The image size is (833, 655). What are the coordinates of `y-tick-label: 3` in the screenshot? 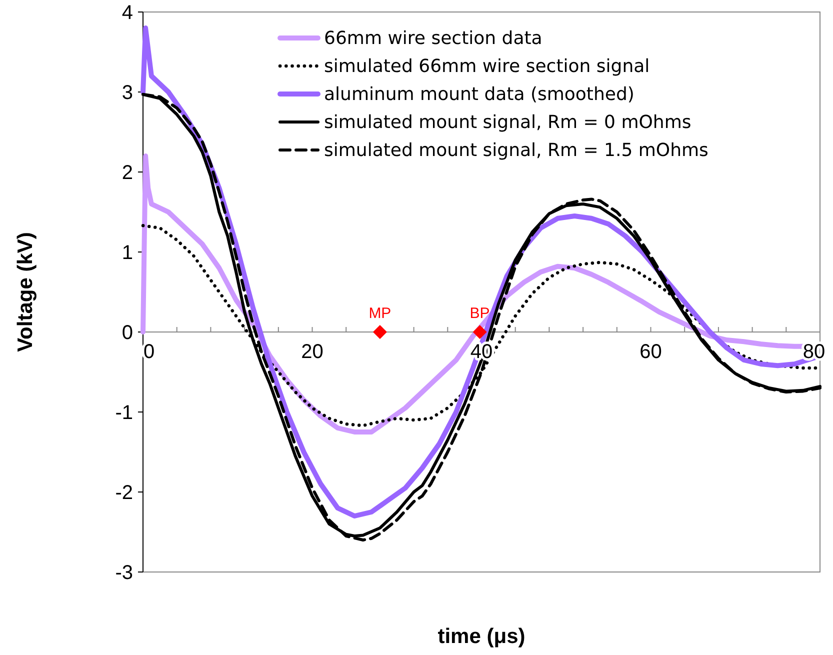 It's located at (127, 93).